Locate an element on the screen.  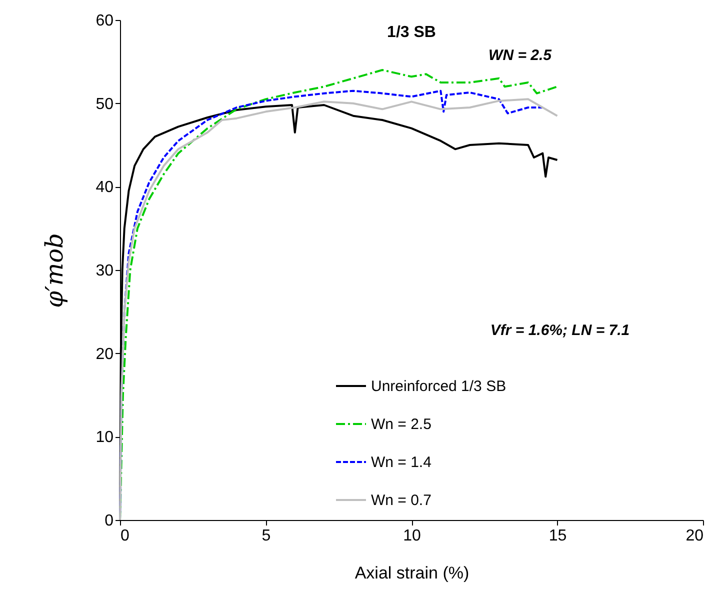
x-axis-title: Axial strain (%) is located at coordinates (412, 573).